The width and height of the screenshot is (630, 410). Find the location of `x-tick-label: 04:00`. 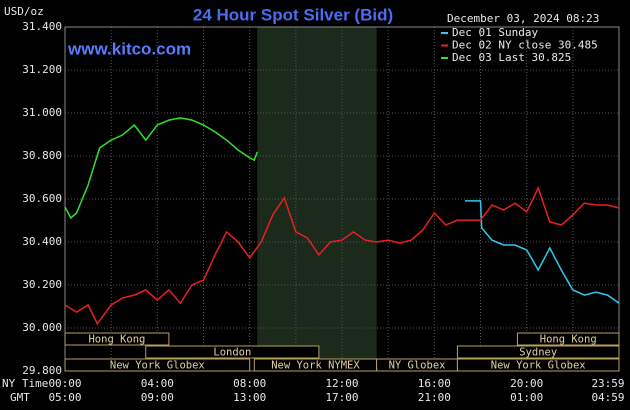

x-tick-label: 04:00 is located at coordinates (157, 383).